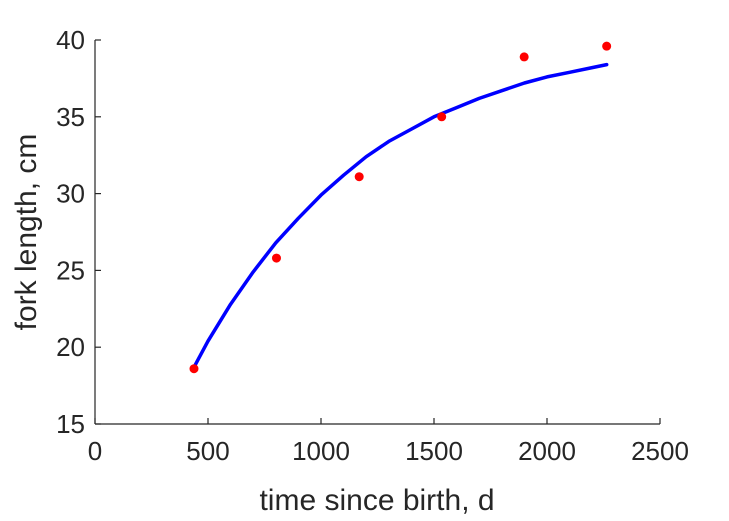  What do you see at coordinates (660, 451) in the screenshot?
I see `x-tick-label: 2500` at bounding box center [660, 451].